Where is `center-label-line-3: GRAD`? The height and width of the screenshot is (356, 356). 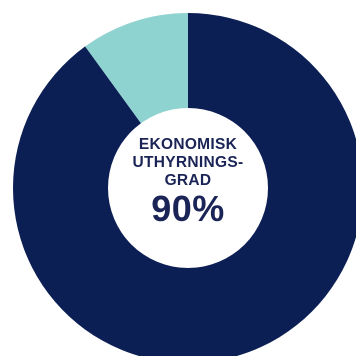
center-label-line-3: GRAD is located at coordinates (188, 180).